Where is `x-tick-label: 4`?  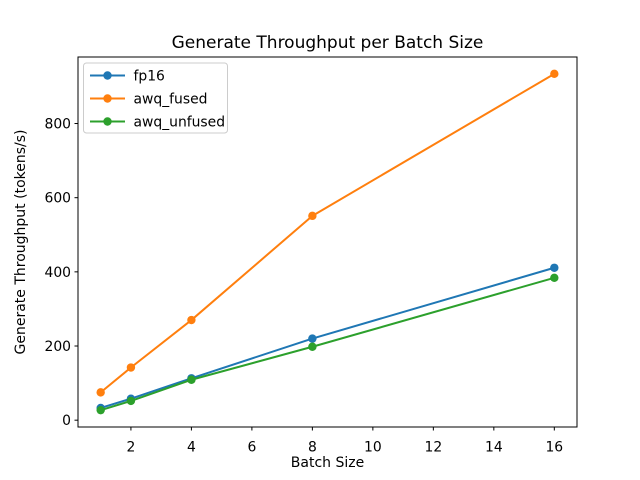
x-tick-label: 4 is located at coordinates (191, 448).